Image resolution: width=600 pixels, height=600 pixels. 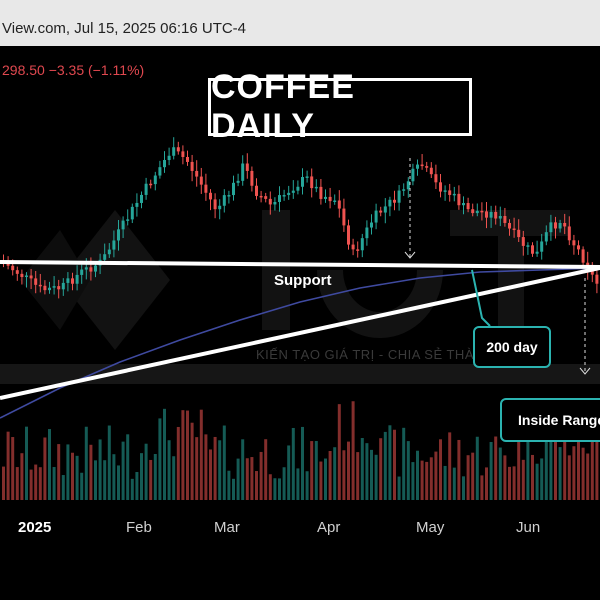 I want to click on ma-callout-leader, so click(x=481, y=298).